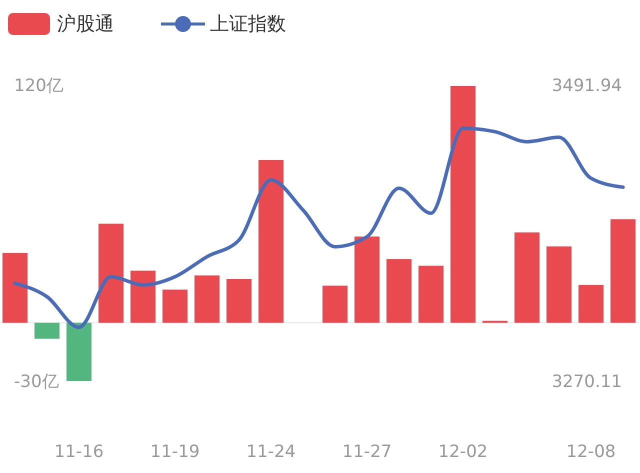 The width and height of the screenshot is (640, 473). Describe the element at coordinates (85, 24) in the screenshot. I see `legend-label: 沪股通` at that location.